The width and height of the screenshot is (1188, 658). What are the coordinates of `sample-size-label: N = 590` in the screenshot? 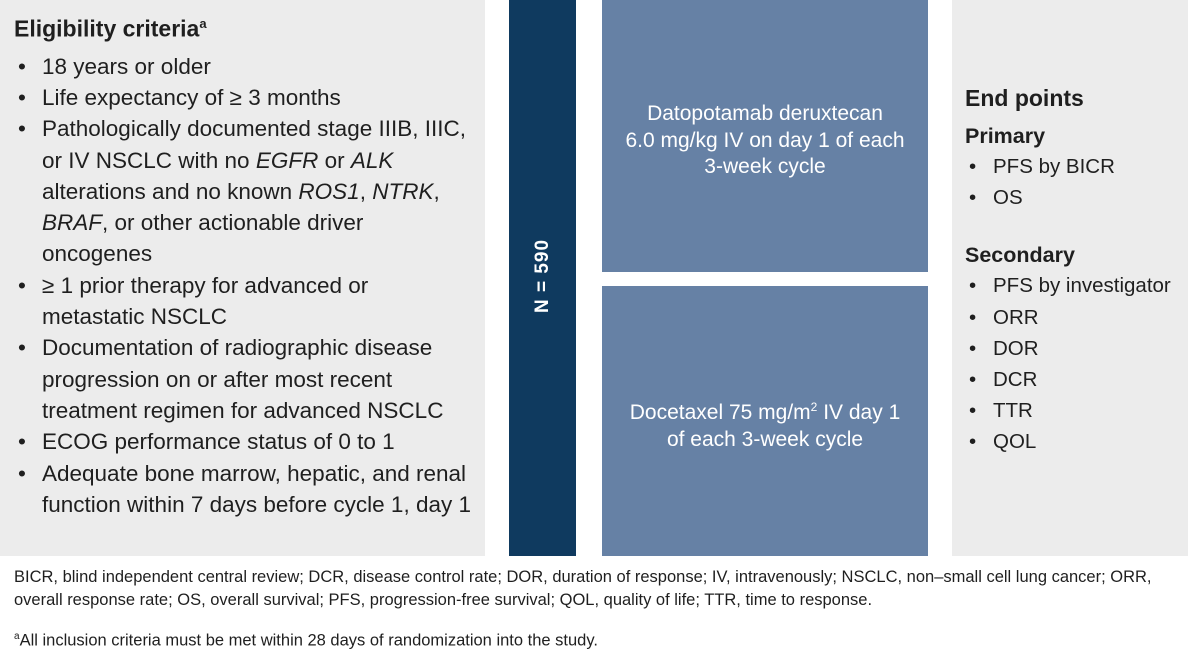 It's located at (542, 276).